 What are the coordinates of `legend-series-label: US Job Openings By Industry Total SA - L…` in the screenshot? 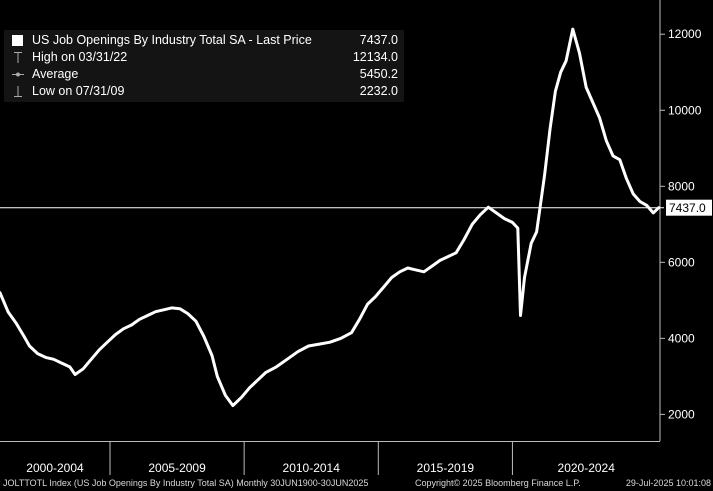 It's located at (172, 40).